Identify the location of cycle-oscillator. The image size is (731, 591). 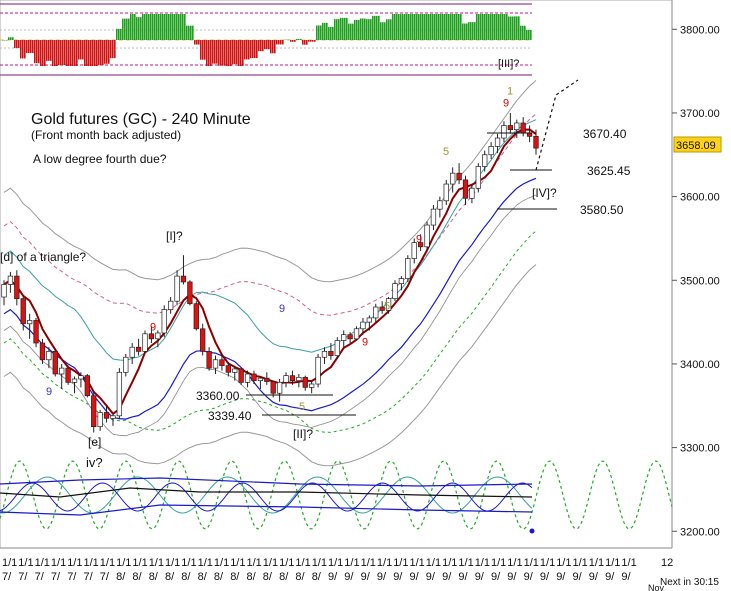
(336, 497).